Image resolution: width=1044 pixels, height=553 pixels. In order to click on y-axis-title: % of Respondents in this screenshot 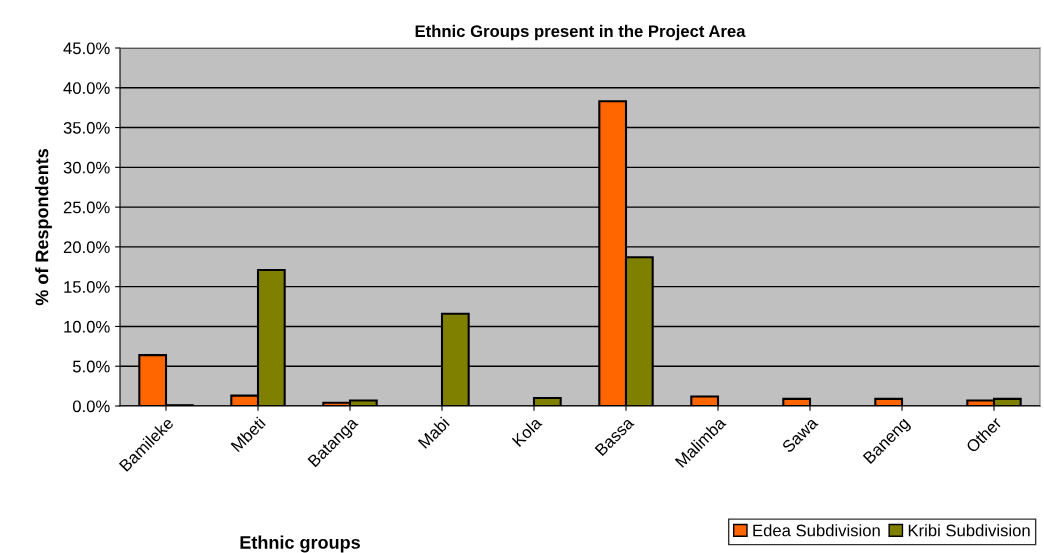, I will do `click(43, 227)`.